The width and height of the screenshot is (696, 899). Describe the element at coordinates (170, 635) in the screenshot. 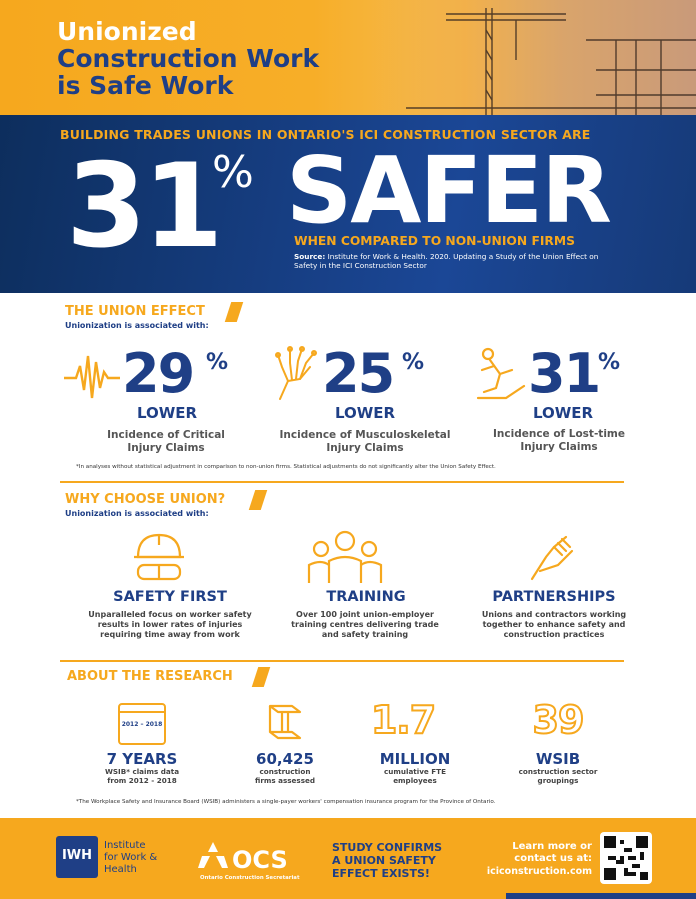

I see `why-item-1-line3: requiring time away from work` at that location.